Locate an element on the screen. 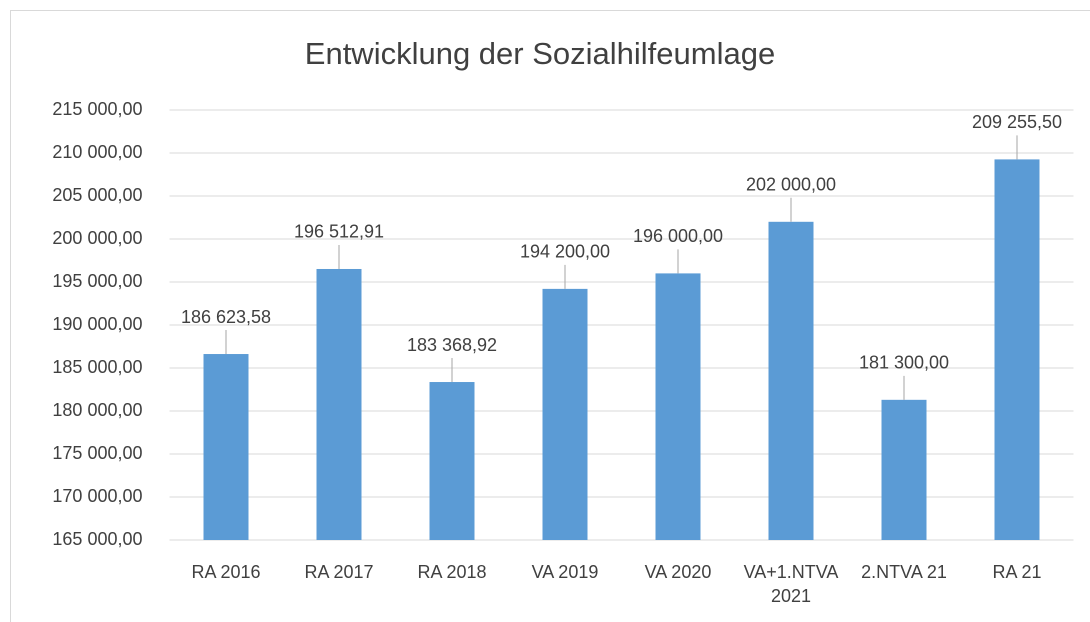 The height and width of the screenshot is (622, 1090). y-tick-label: 190 000,00 is located at coordinates (97, 324).